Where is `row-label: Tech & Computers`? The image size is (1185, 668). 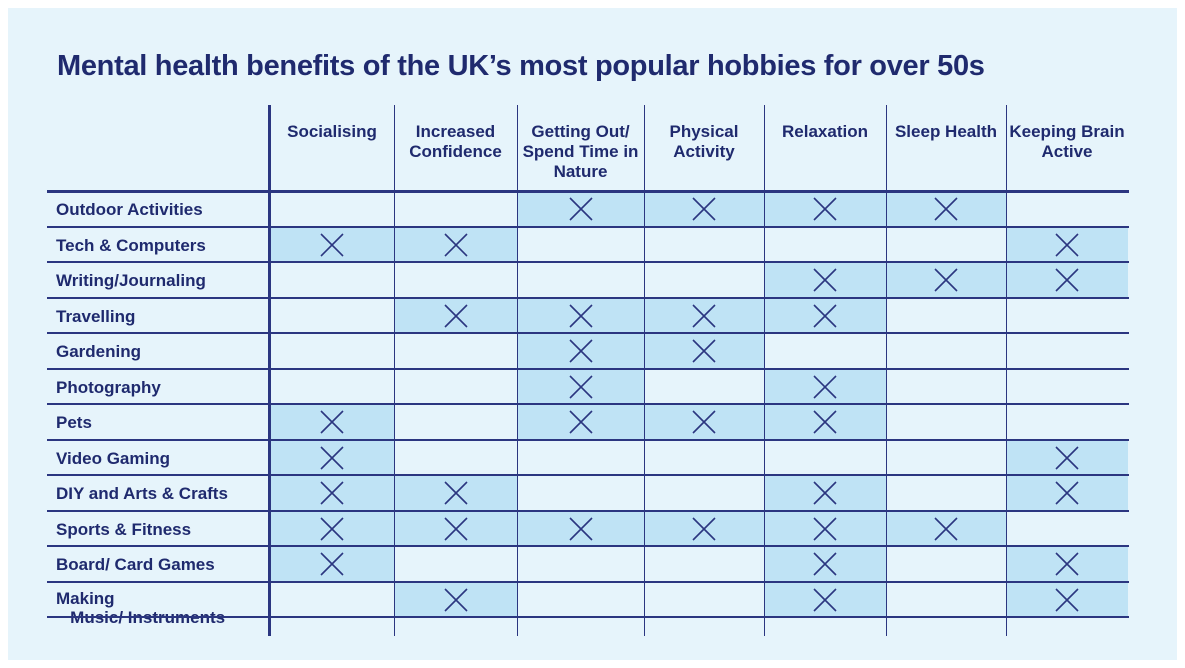 row-label: Tech & Computers is located at coordinates (131, 245).